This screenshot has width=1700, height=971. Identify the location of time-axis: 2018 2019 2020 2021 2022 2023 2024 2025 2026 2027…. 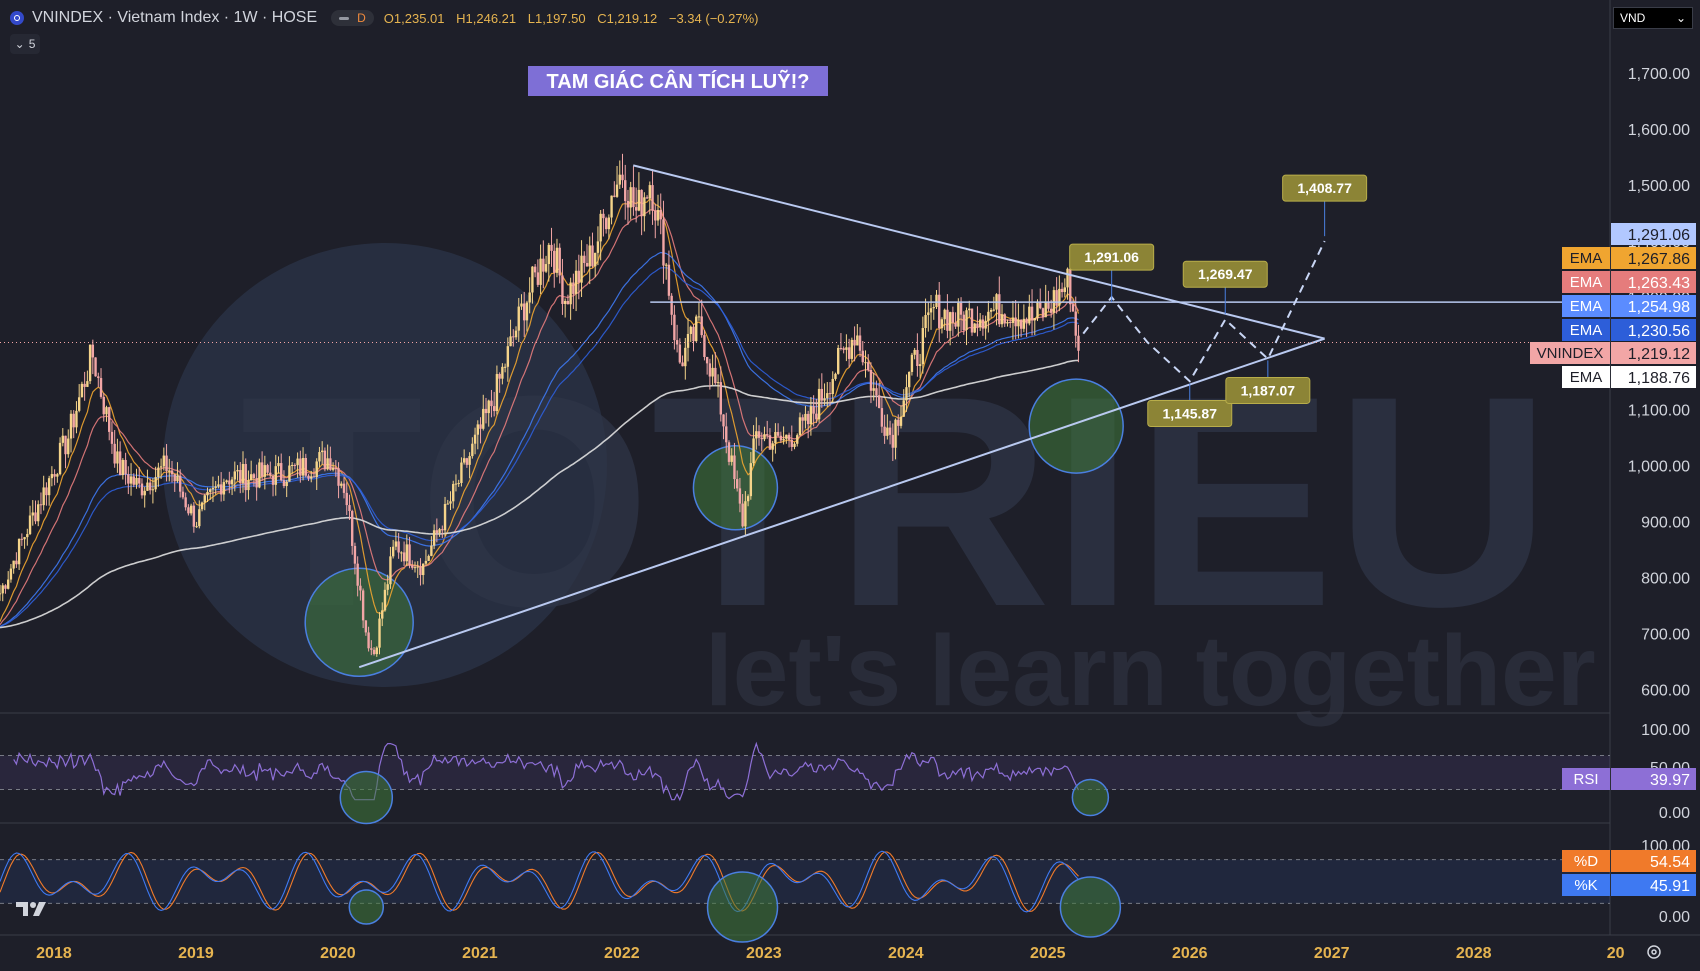
(830, 953).